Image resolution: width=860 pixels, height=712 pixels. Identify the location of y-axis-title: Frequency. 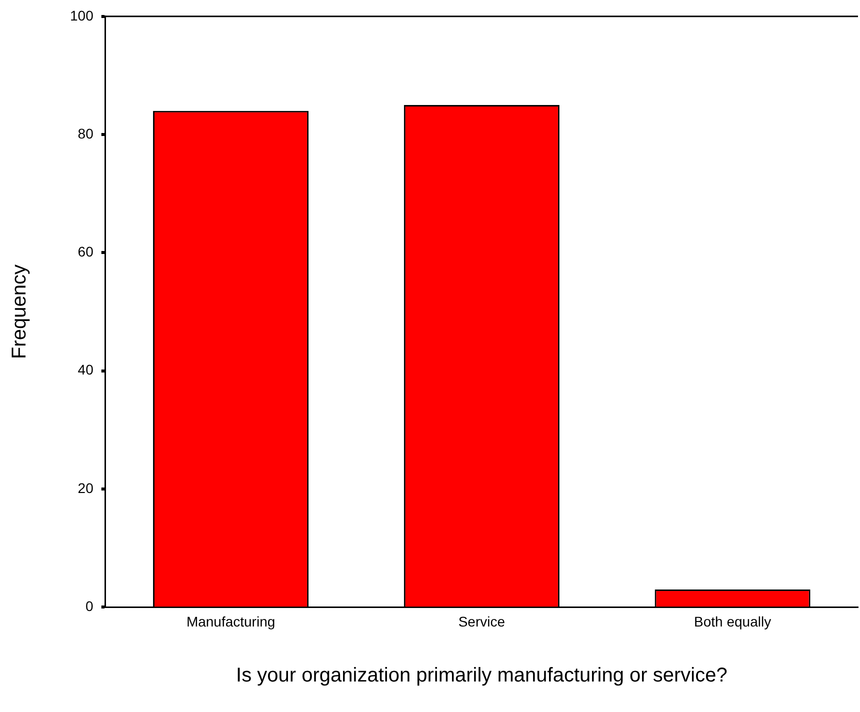
(19, 312).